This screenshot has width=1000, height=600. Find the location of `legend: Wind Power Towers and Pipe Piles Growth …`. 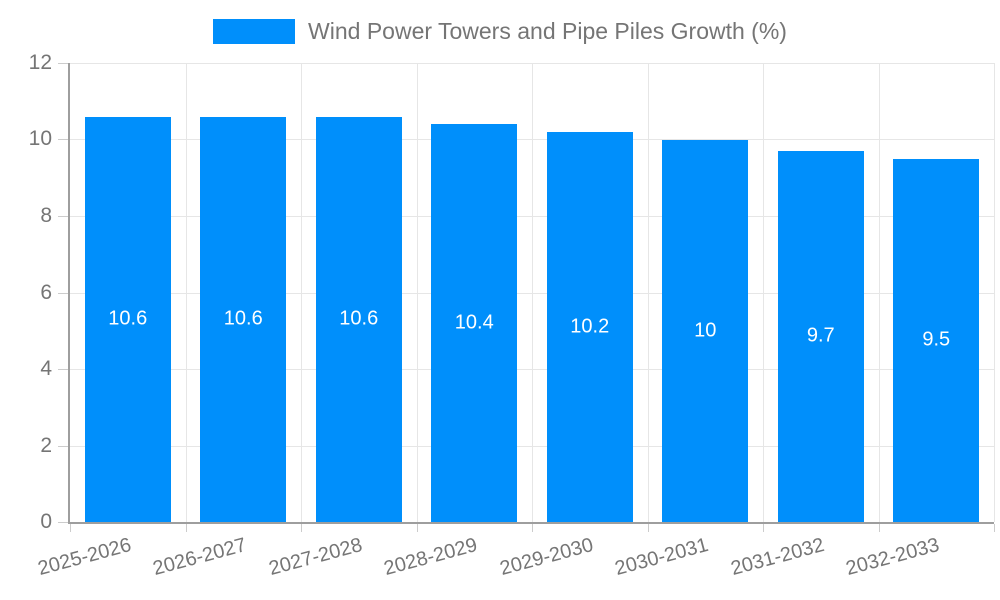

legend: Wind Power Towers and Pipe Piles Growth … is located at coordinates (500, 31).